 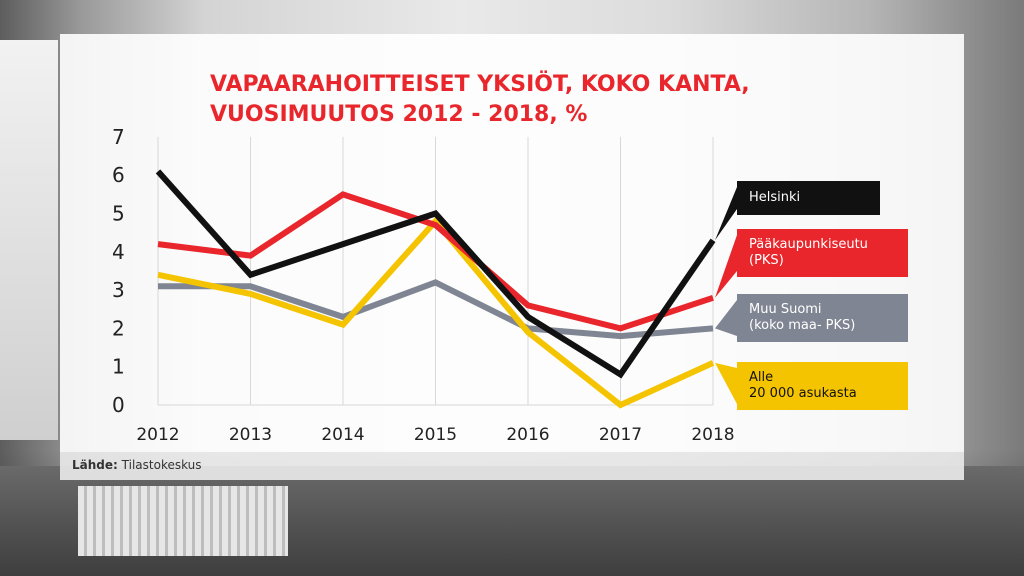 What do you see at coordinates (250, 435) in the screenshot?
I see `x-tick-label: 2013` at bounding box center [250, 435].